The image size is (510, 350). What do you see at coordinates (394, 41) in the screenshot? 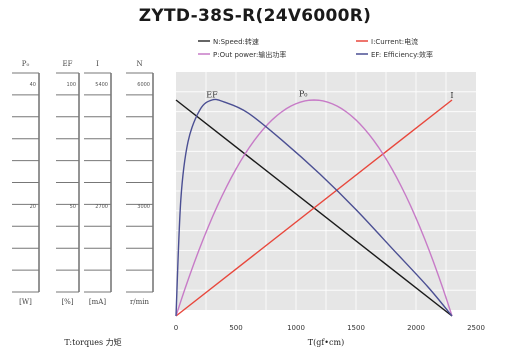
I see `legend-label: I:Current:电流` at bounding box center [394, 41].